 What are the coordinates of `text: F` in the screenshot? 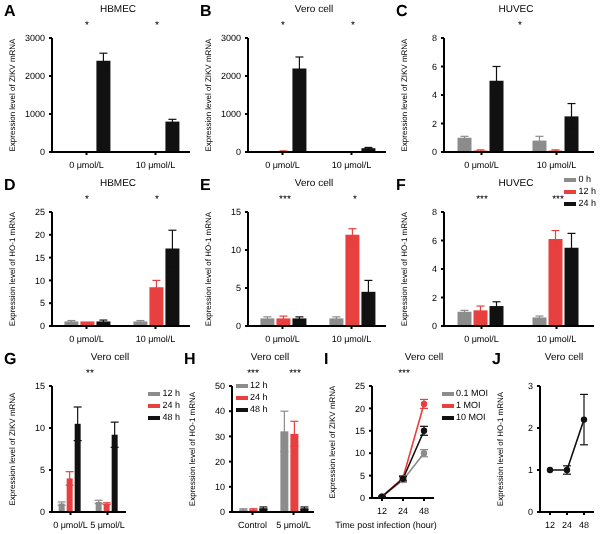 It's located at (401, 185).